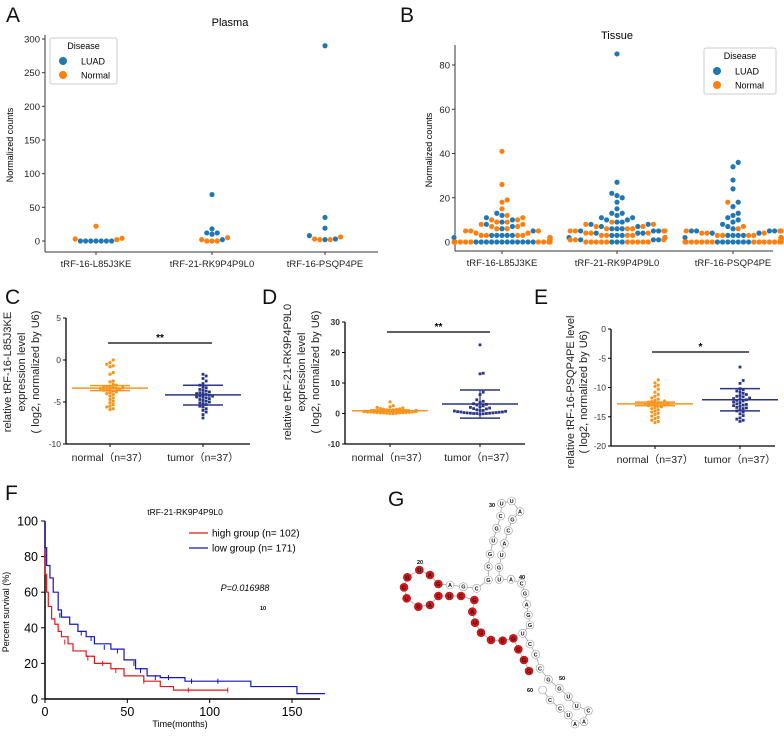  I want to click on y-axis-label: ( log2, normalized by U6), so click(36, 372).